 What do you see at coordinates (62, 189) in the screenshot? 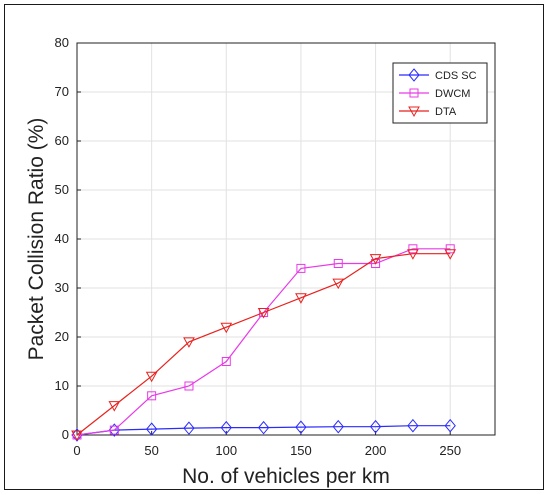
I see `y-tick-label: 50` at bounding box center [62, 189].